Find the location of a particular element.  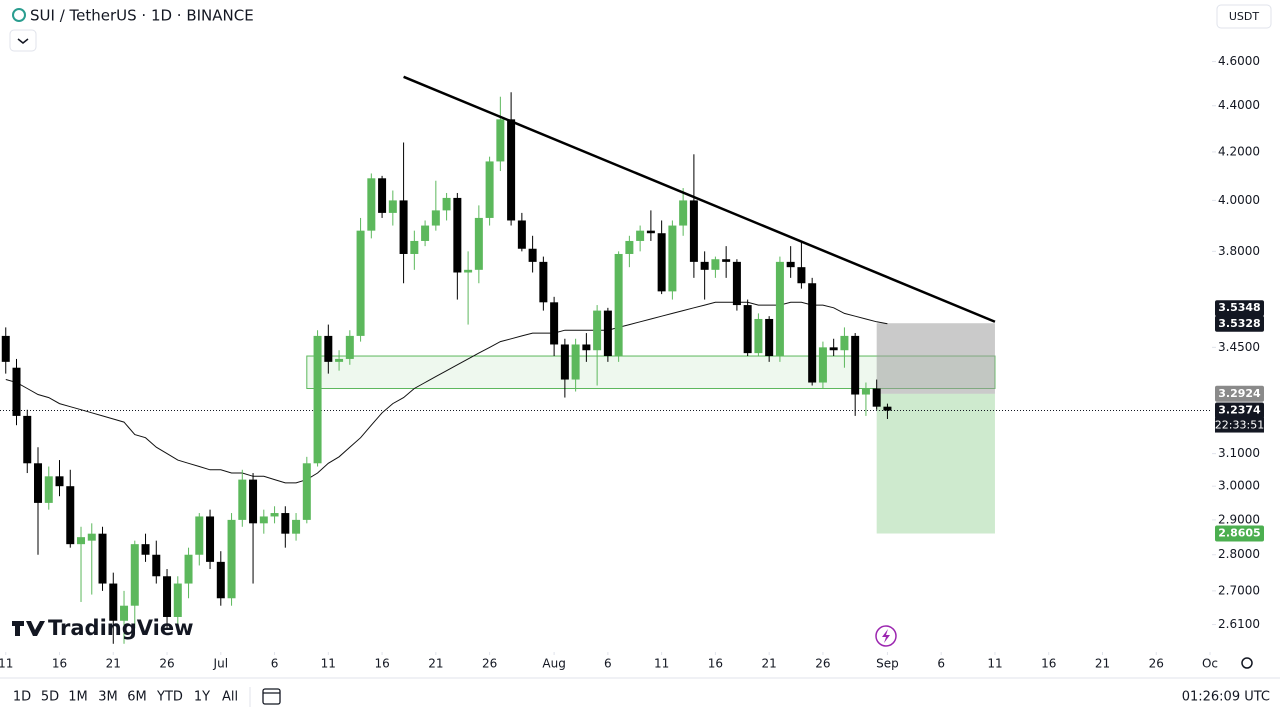

chevron-icon is located at coordinates (23, 41).